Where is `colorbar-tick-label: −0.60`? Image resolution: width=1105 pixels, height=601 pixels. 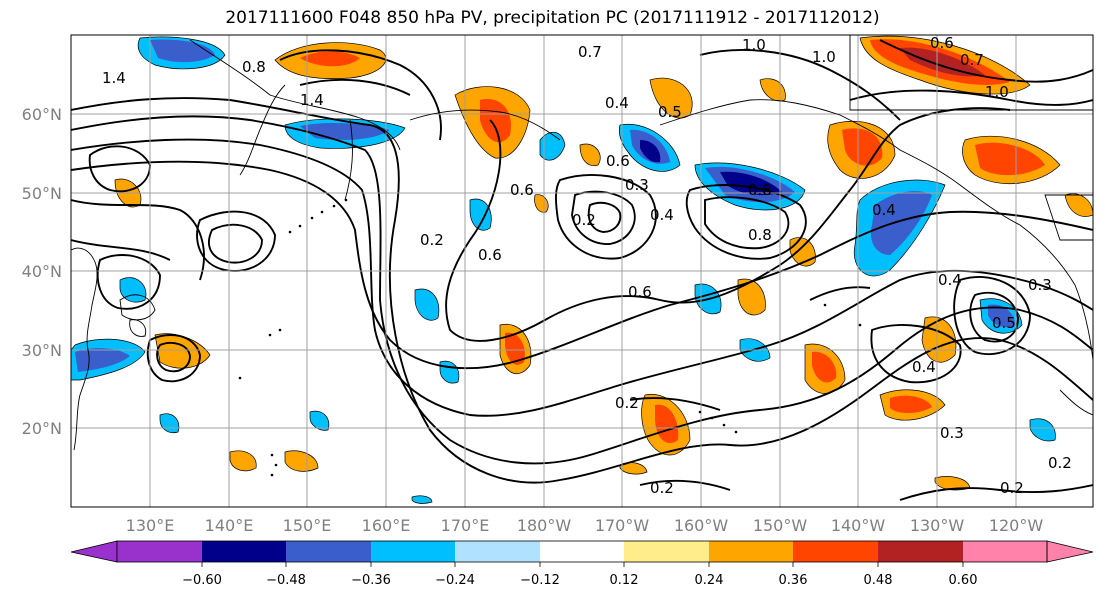 colorbar-tick-label: −0.60 is located at coordinates (202, 580).